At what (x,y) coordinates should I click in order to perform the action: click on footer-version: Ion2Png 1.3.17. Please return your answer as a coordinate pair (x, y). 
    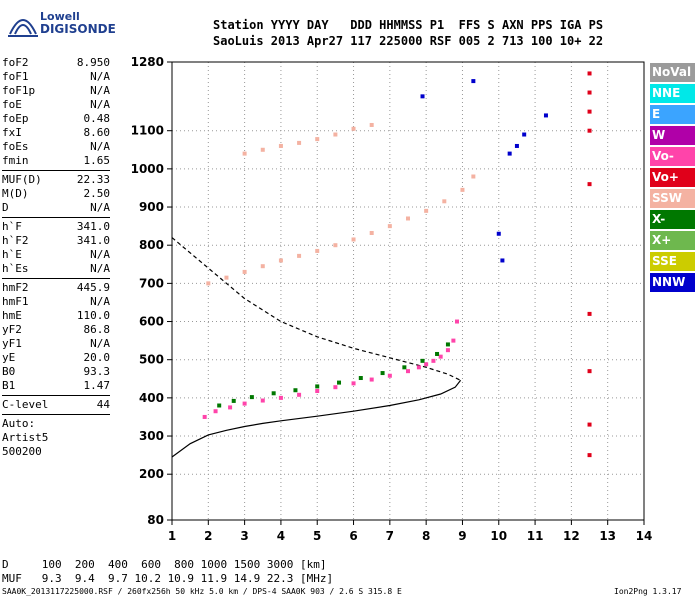
    Looking at the image, I should click on (648, 591).